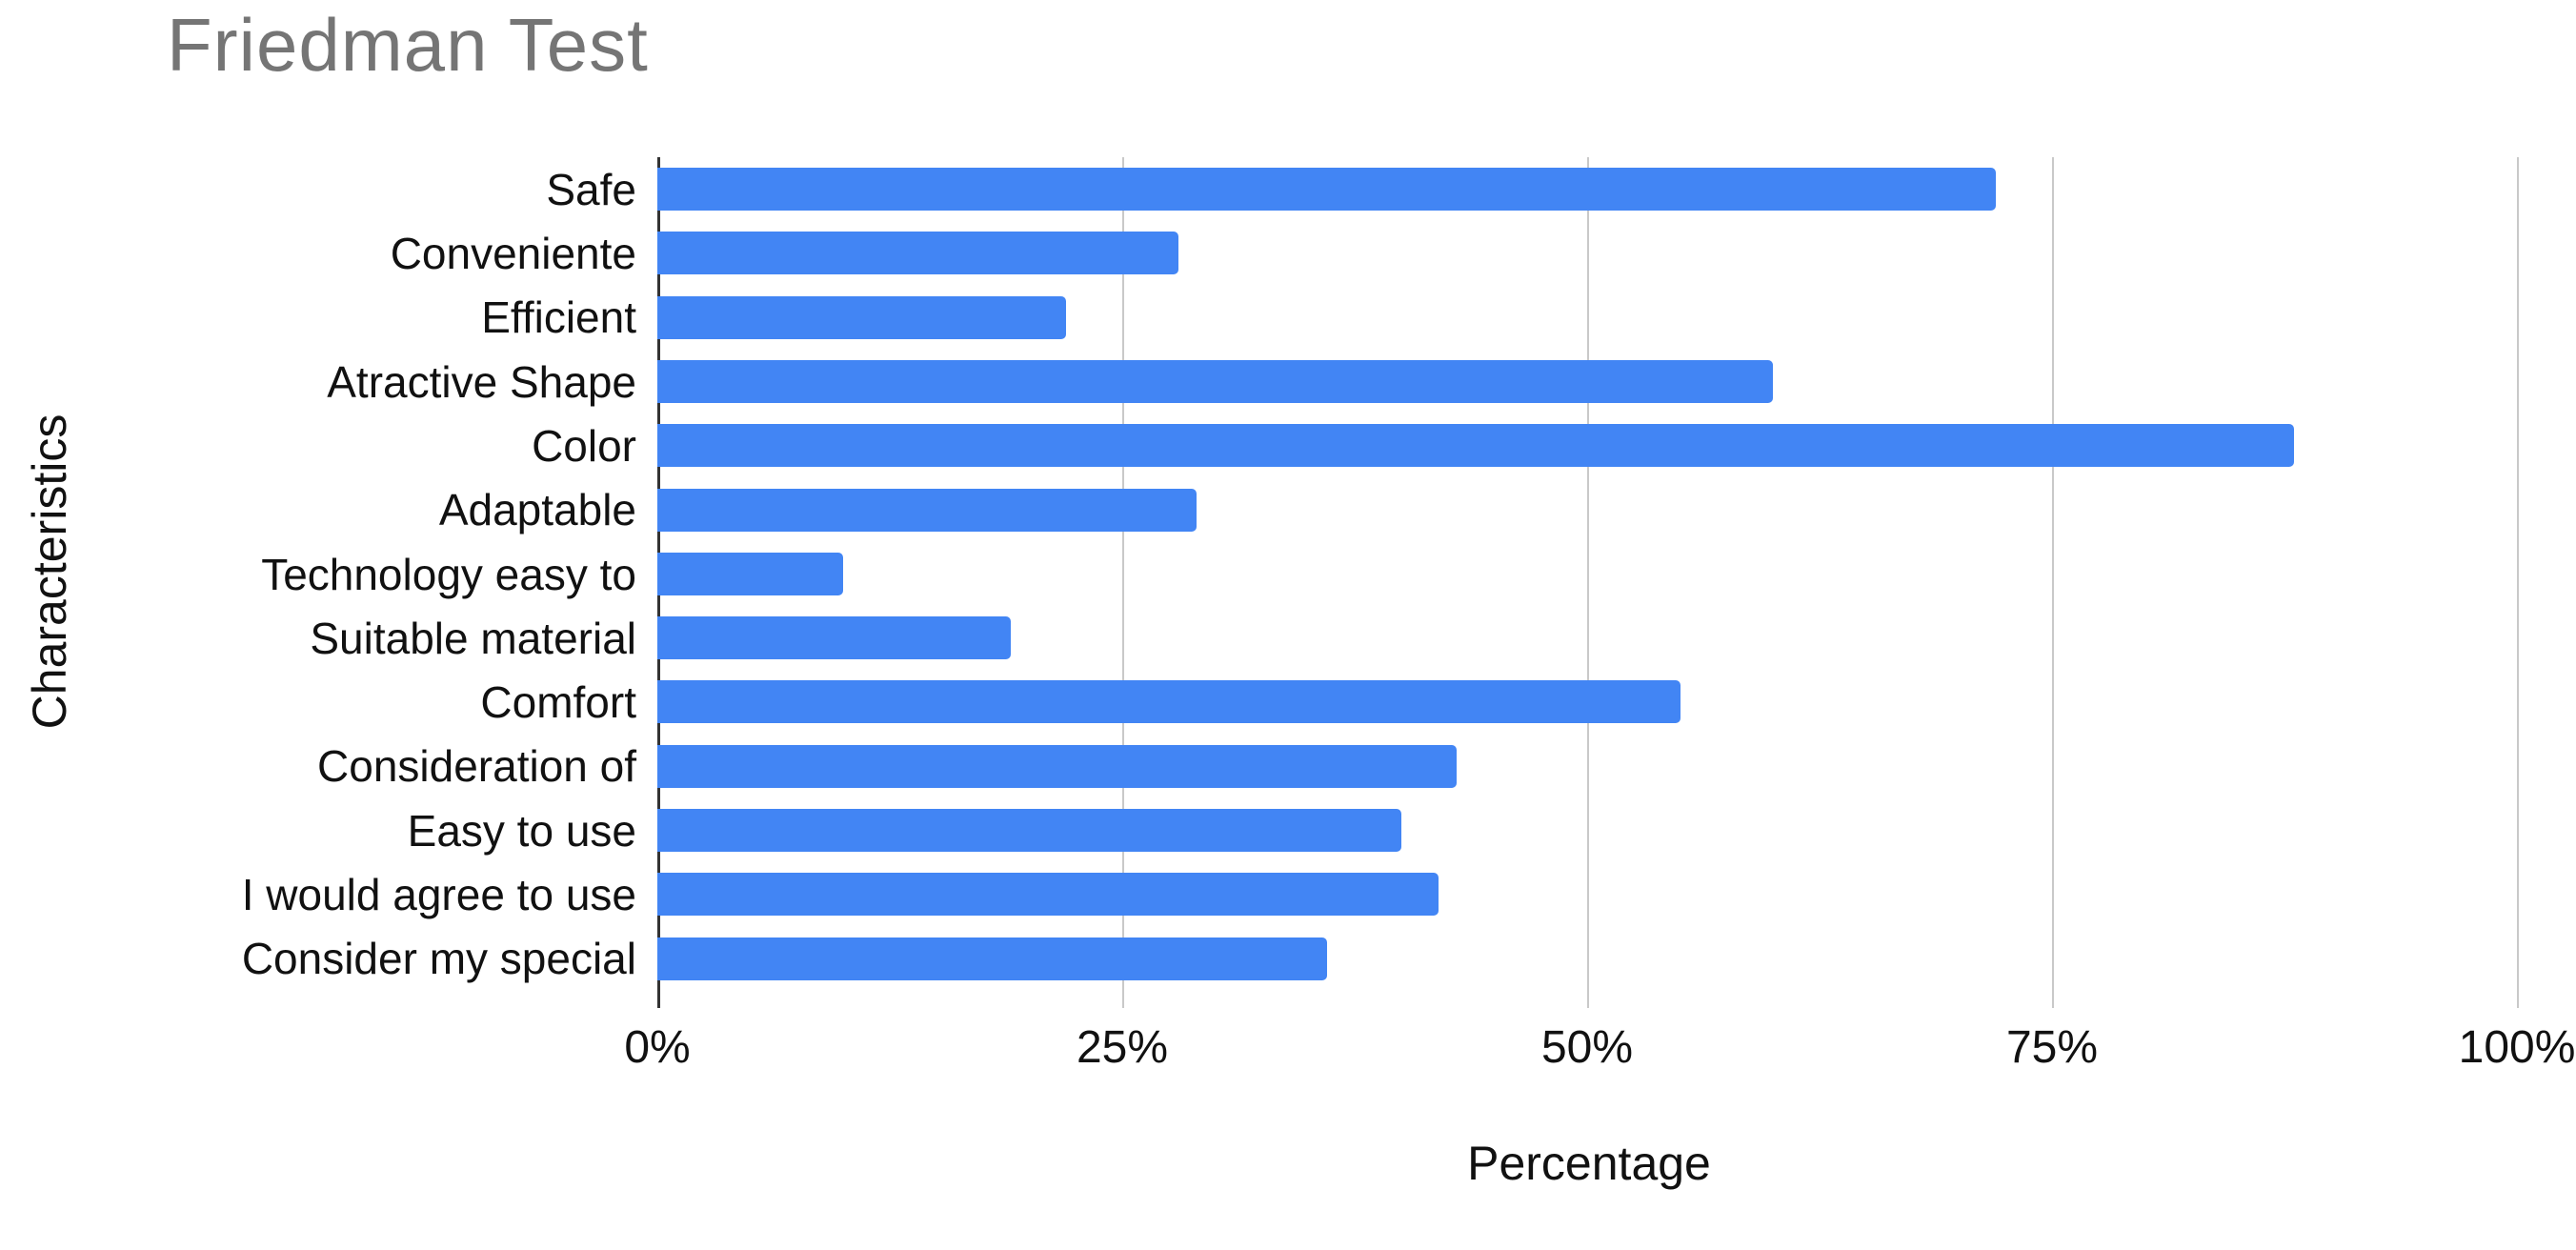  I want to click on category-label: Consider my special, so click(438, 959).